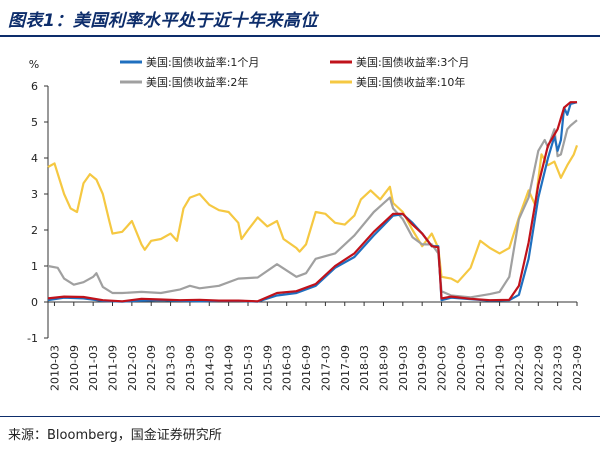 The image size is (600, 457). Describe the element at coordinates (38, 212) in the screenshot. I see `y-axis: -1 0 1 2 3 4 5 6` at that location.